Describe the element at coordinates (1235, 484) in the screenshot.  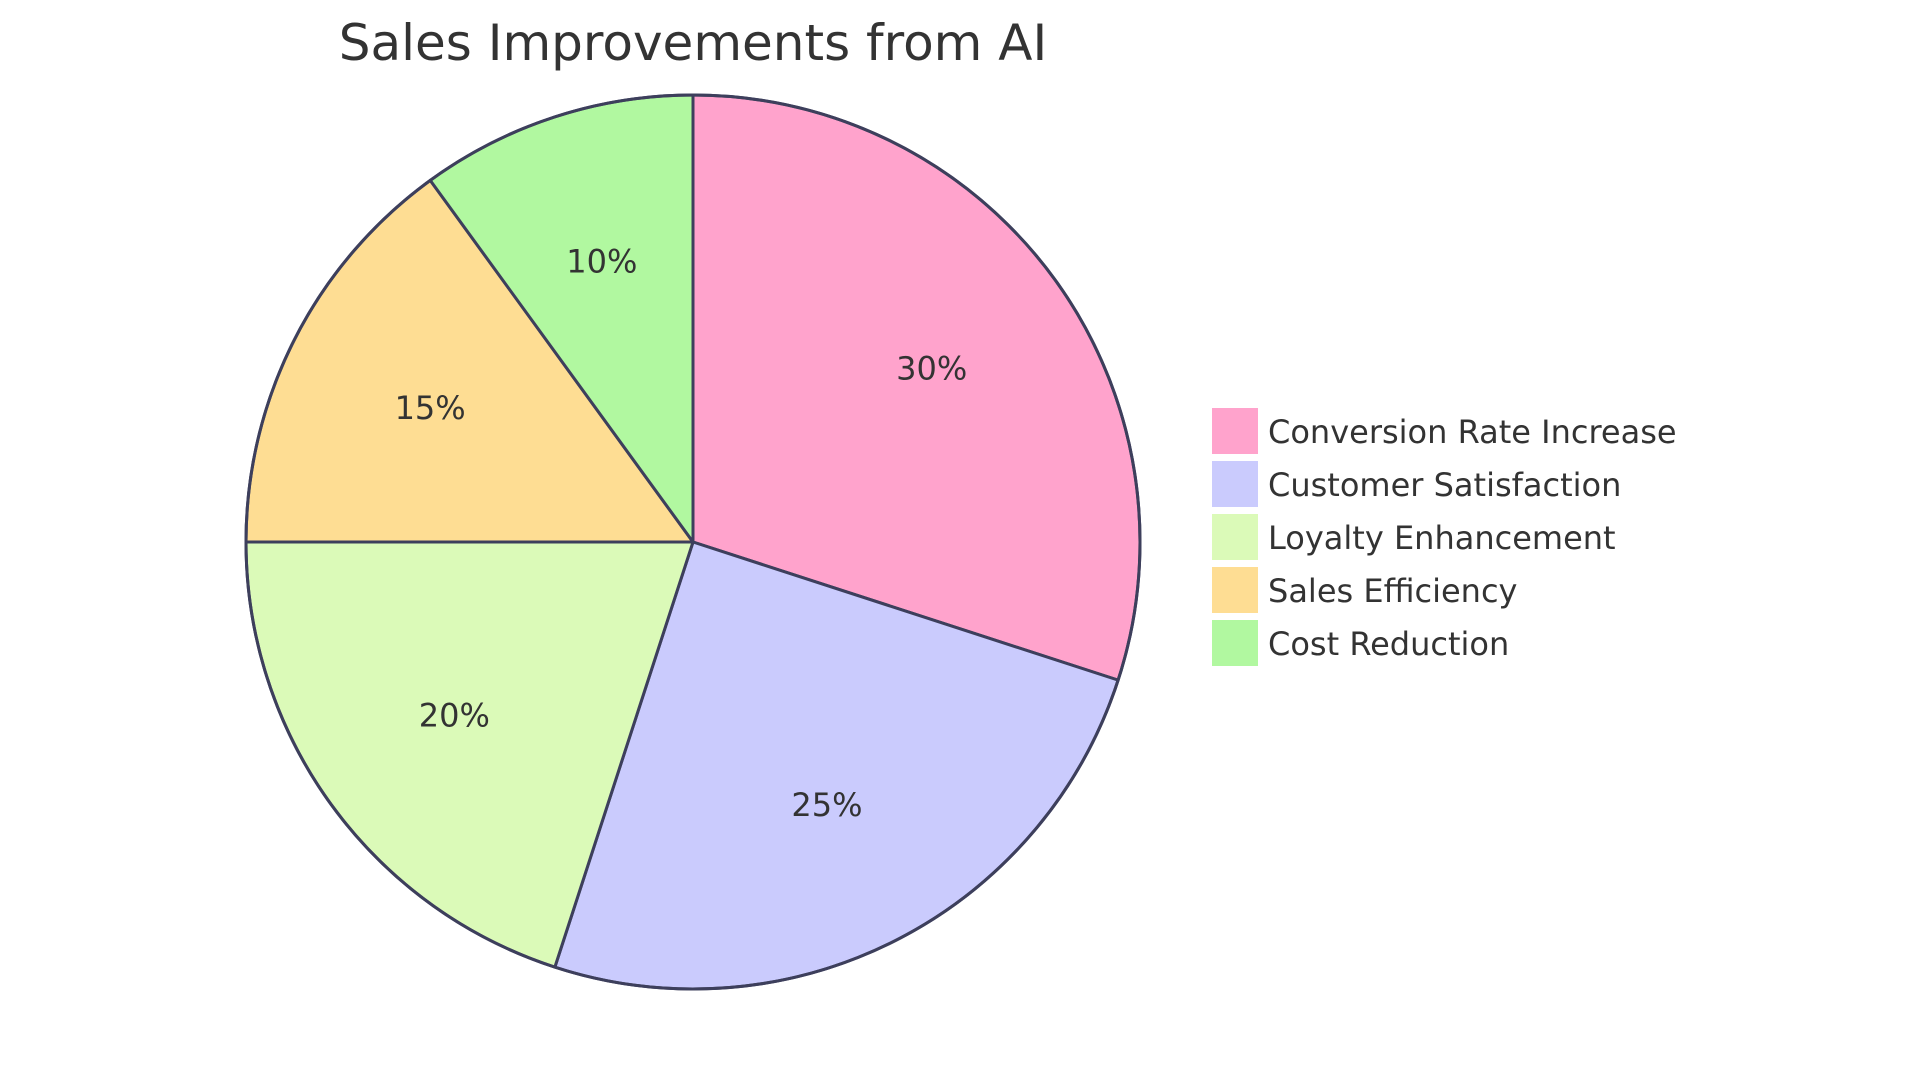
I see `legend-swatch-customer-satisfaction` at that location.